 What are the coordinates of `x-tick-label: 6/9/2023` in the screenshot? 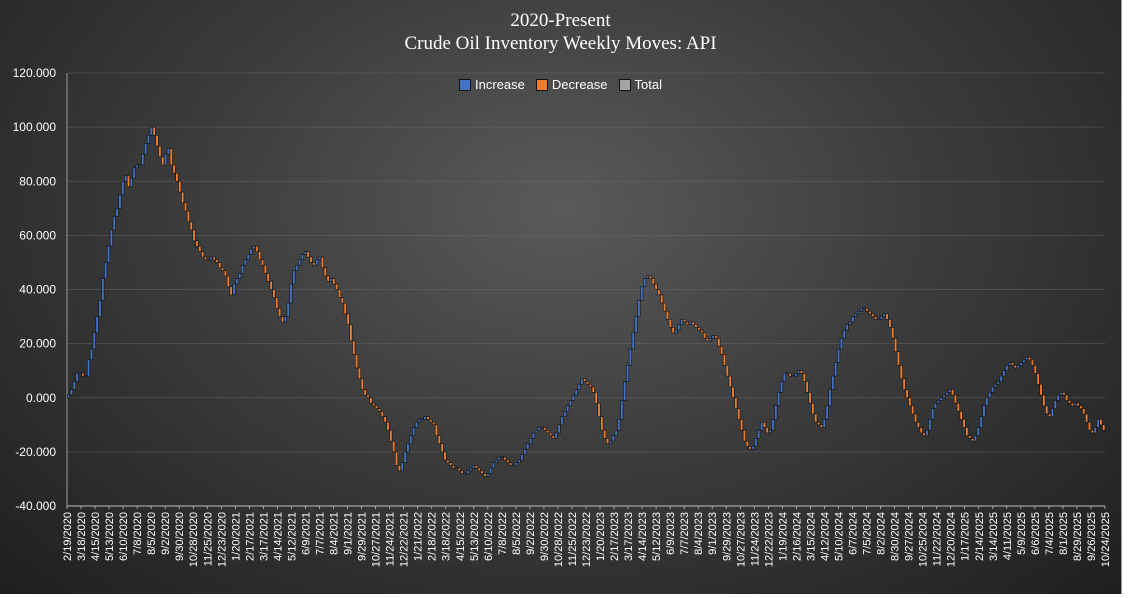 It's located at (671, 533).